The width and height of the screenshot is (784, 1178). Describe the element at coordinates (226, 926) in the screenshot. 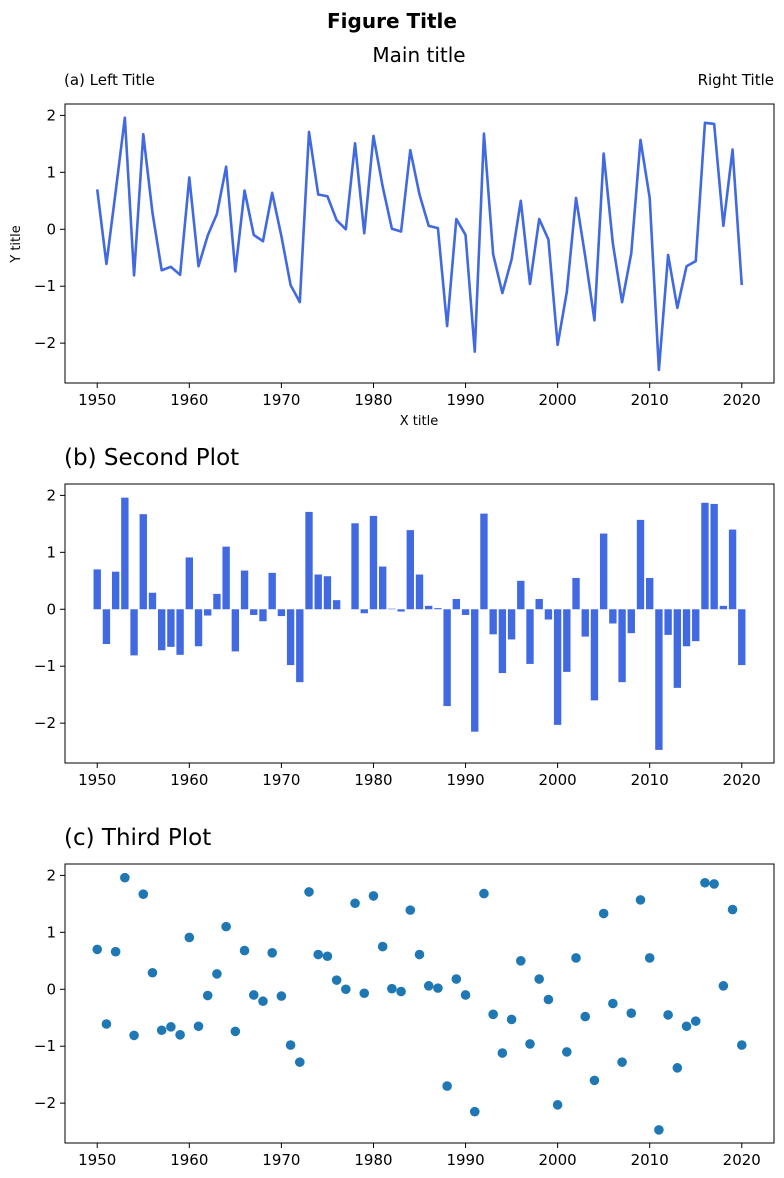

I see `point-1964` at that location.